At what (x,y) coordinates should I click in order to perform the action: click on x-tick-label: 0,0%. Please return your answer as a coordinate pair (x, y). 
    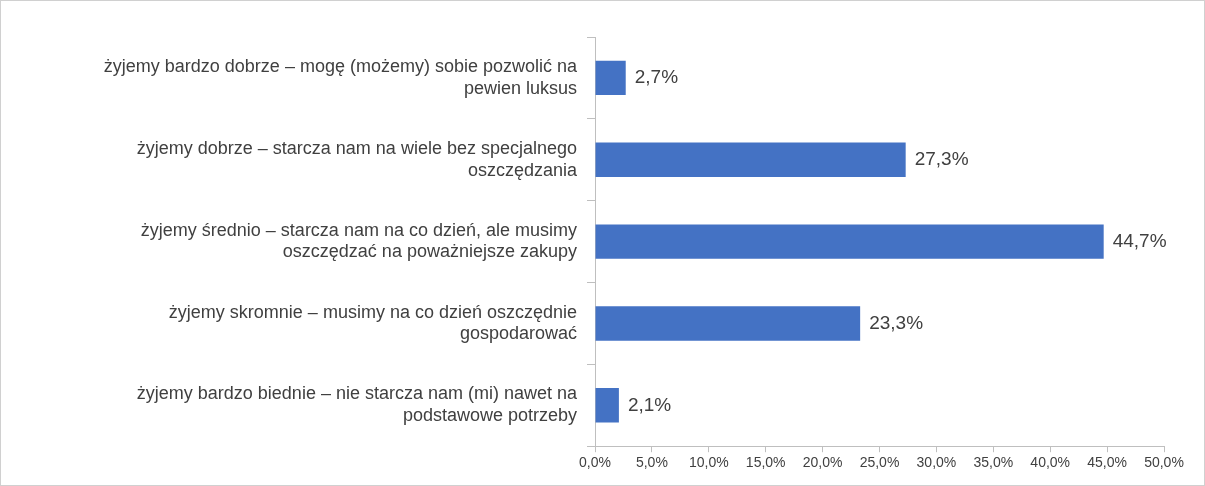
    Looking at the image, I should click on (595, 462).